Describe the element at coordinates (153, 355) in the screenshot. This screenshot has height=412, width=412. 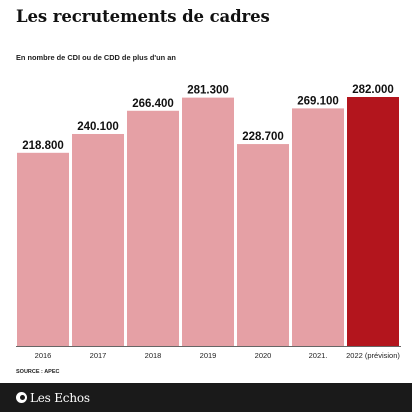
I see `x-tick-label: 2018` at that location.